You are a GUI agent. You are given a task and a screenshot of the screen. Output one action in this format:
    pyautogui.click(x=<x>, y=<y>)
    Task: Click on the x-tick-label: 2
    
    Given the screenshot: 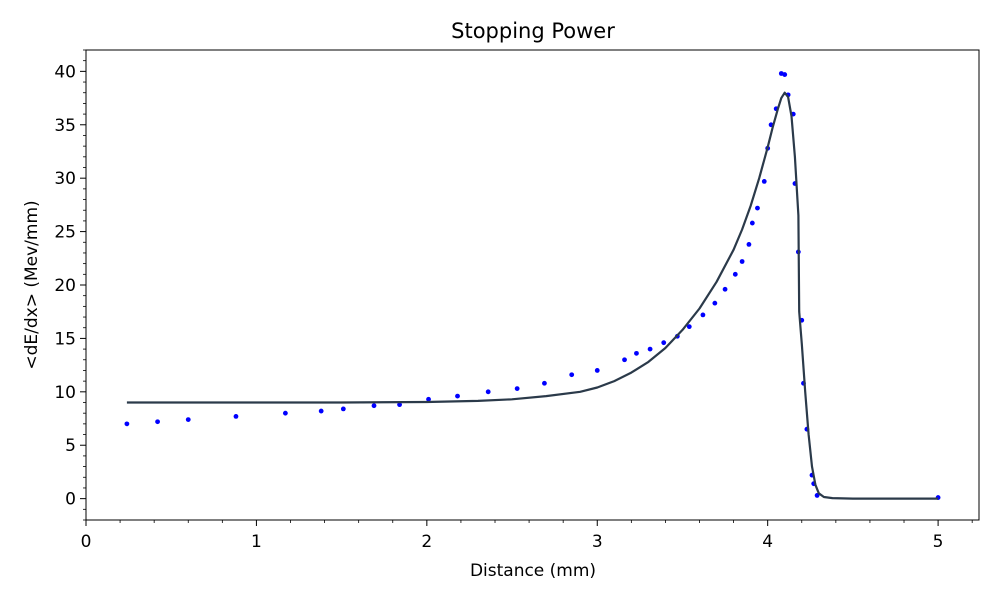 What is the action you would take?
    pyautogui.click(x=426, y=542)
    